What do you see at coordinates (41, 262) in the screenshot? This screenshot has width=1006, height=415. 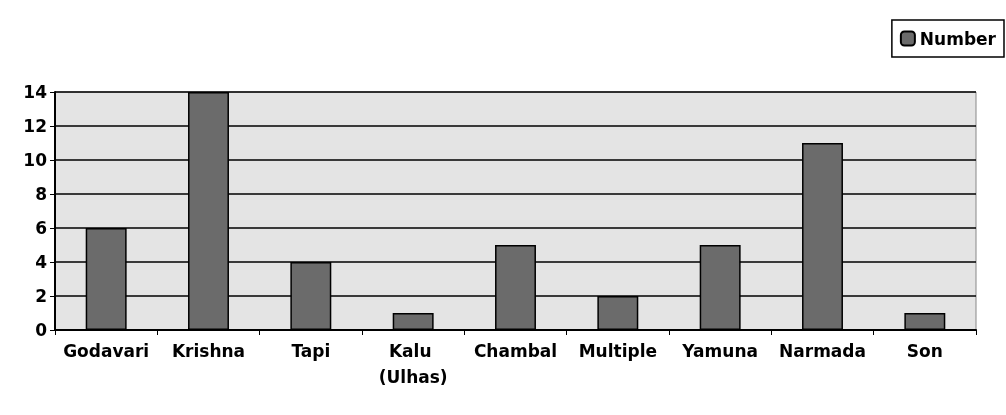 I see `y-tick-label: 4` at bounding box center [41, 262].